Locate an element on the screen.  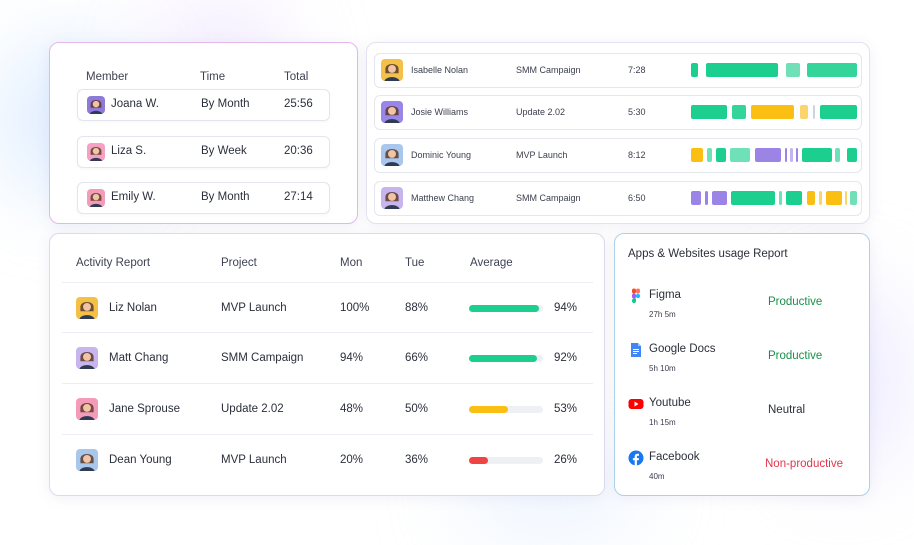
timeline-name: Matthew Chang is located at coordinates (443, 198).